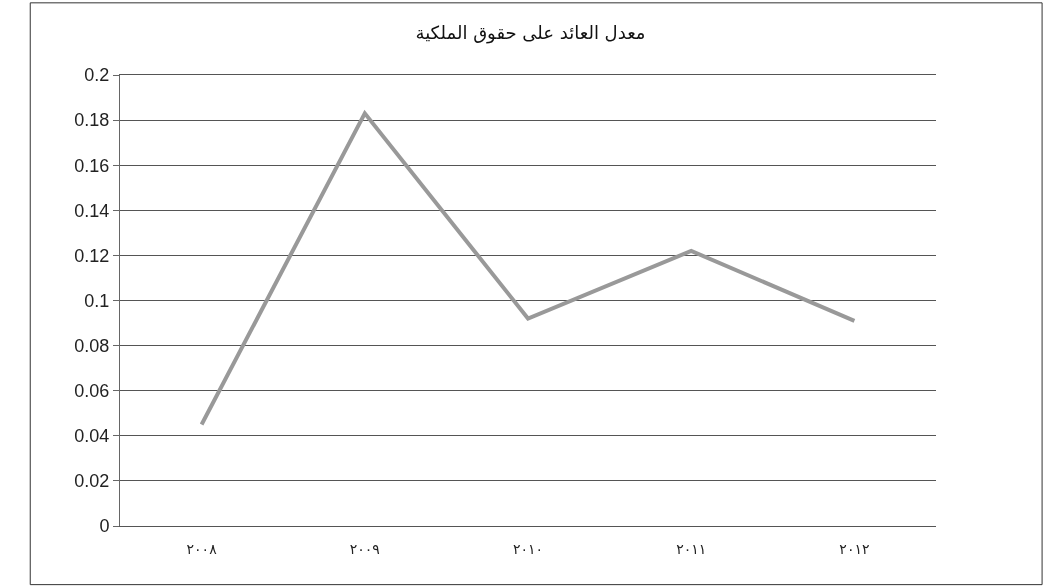 This screenshot has height=586, width=1061. I want to click on y-tick-label: 0.18, so click(92, 120).